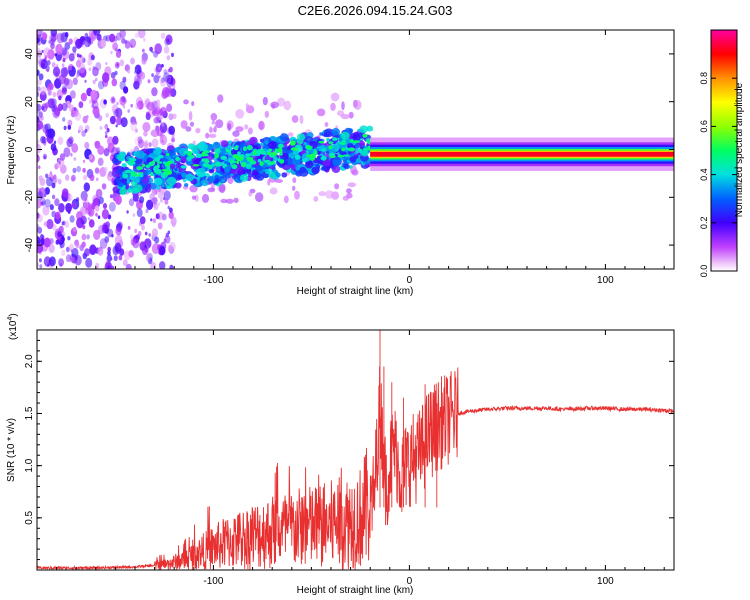 This screenshot has height=600, width=750. I want to click on colorbar-tick-label: 0.8, so click(704, 78).